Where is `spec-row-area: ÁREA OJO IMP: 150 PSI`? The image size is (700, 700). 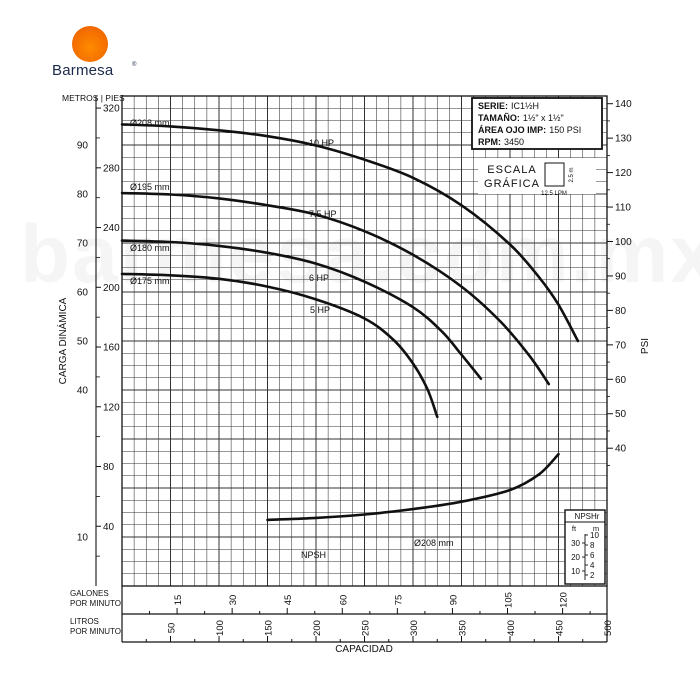
spec-row-area: ÁREA OJO IMP: 150 PSI is located at coordinates (529, 130).